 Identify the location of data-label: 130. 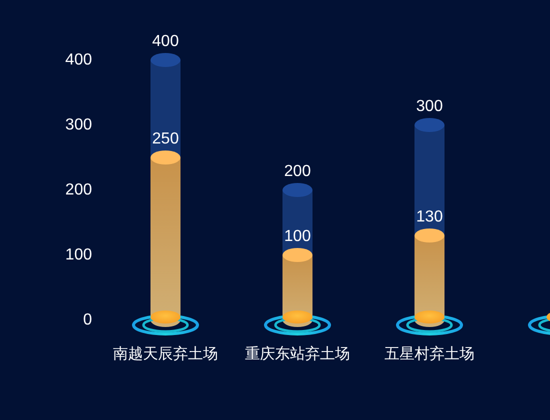
(429, 217).